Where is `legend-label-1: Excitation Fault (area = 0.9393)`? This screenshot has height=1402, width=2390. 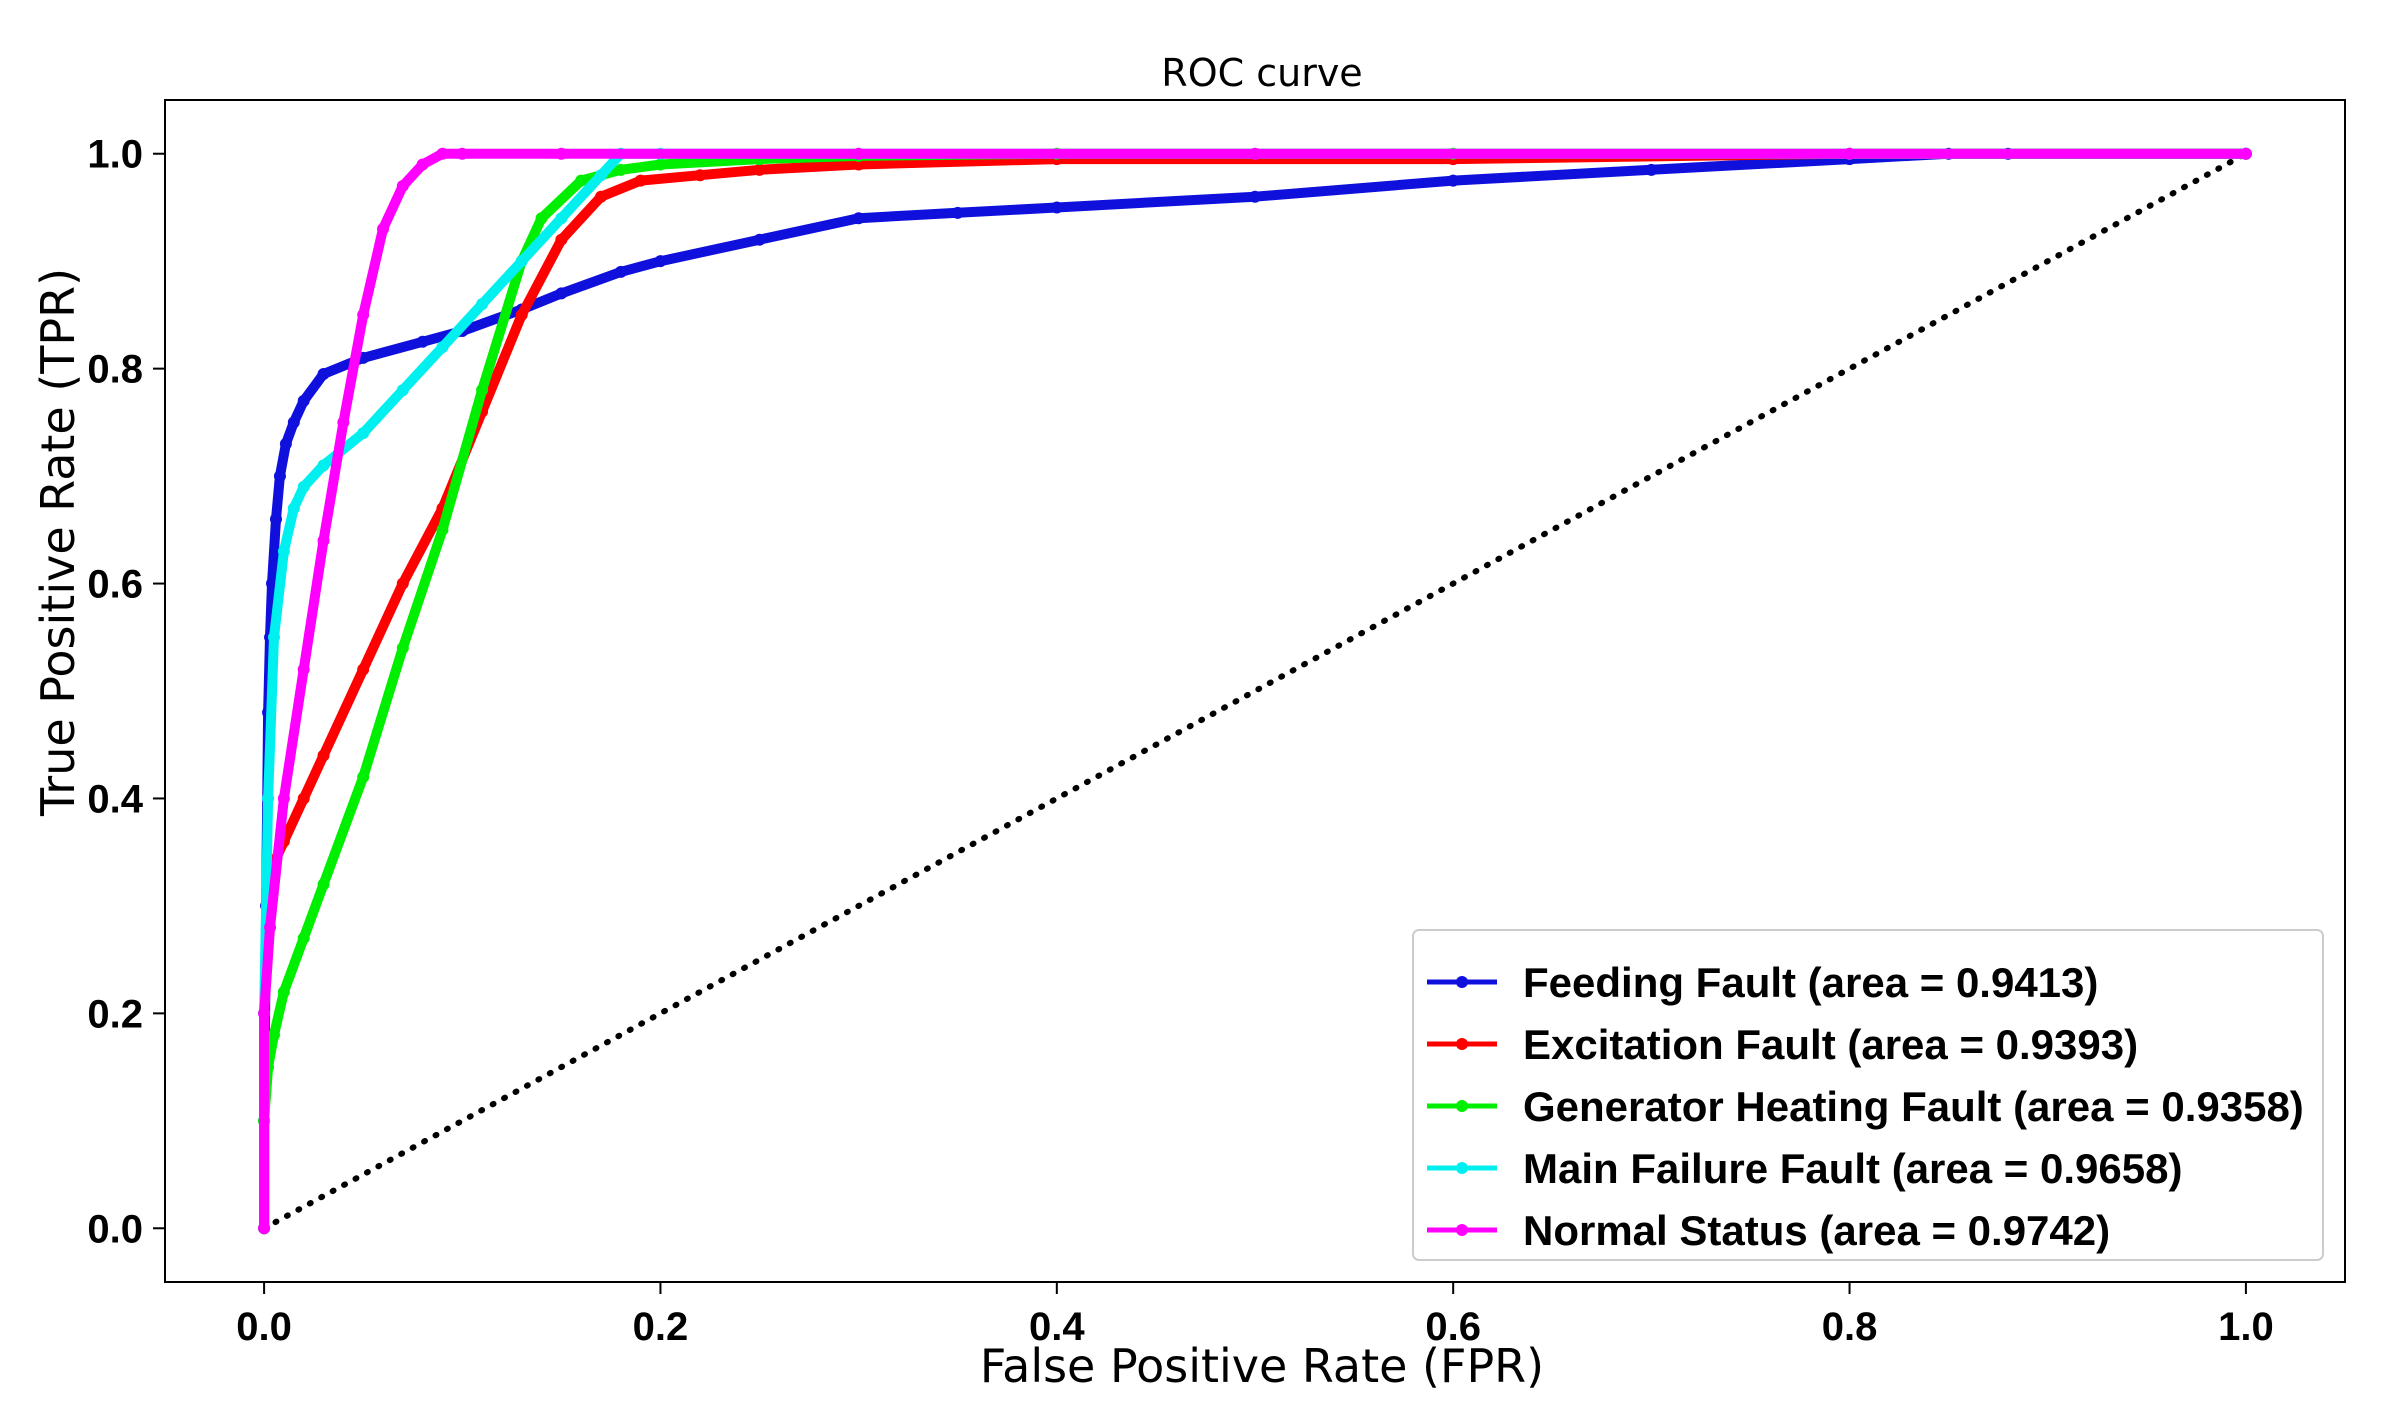 legend-label-1: Excitation Fault (area = 0.9393) is located at coordinates (1830, 1044).